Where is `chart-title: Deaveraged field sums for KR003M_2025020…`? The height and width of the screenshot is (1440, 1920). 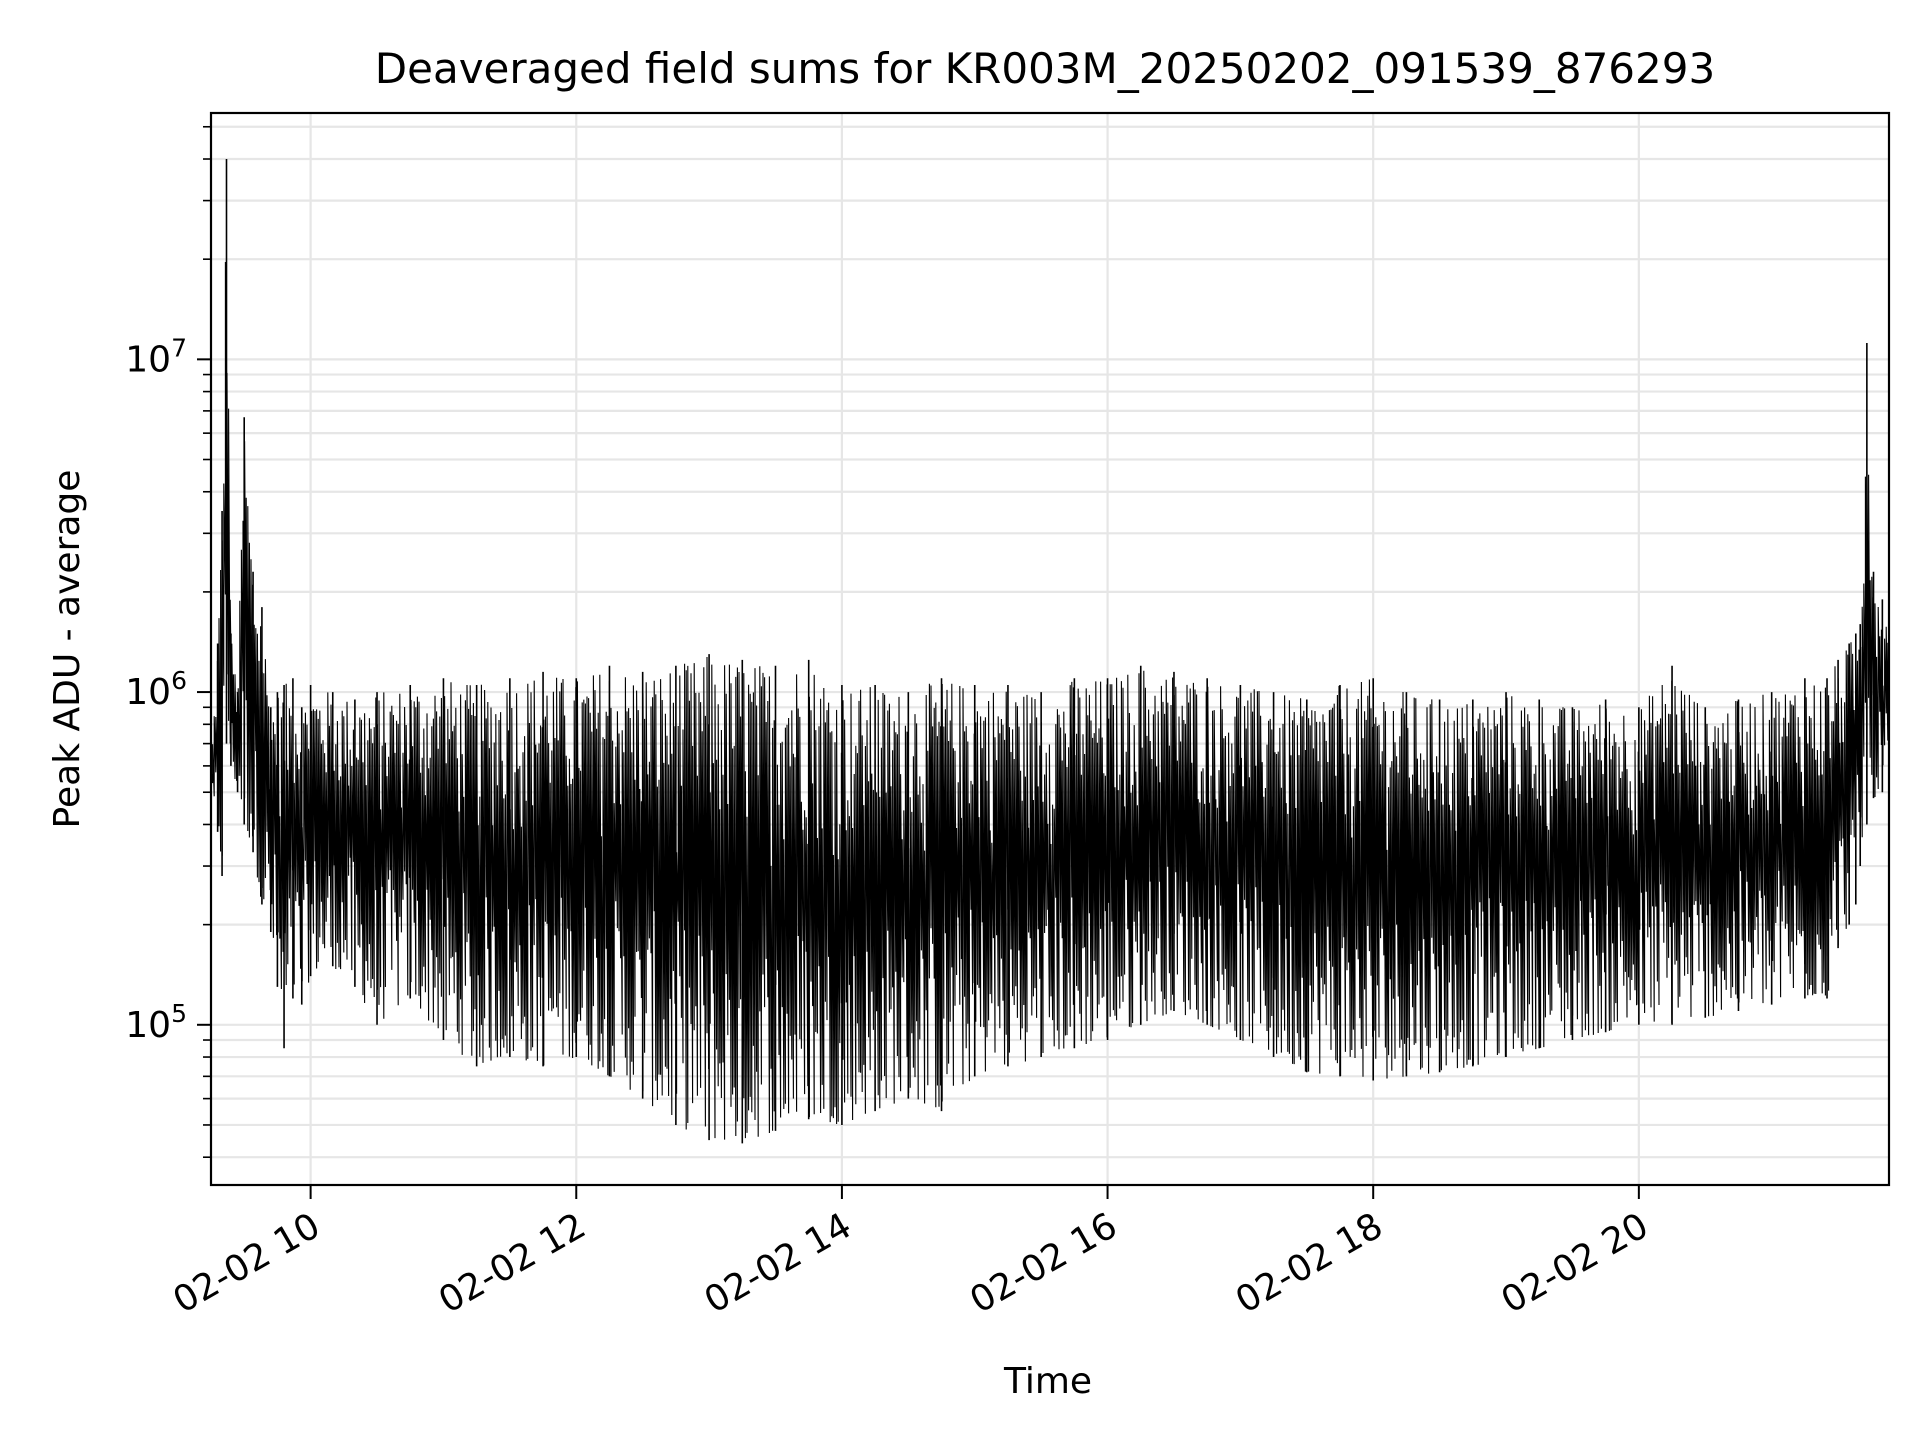 chart-title: Deaveraged field sums for KR003M_2025020… is located at coordinates (1045, 68).